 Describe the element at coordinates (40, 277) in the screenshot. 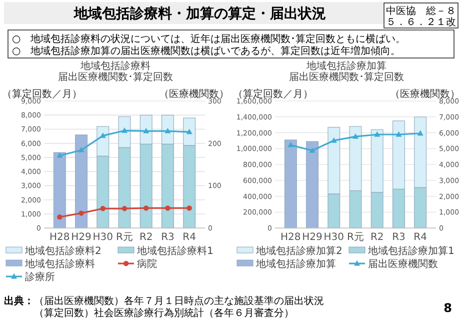

I see `legend-label: 診療所` at that location.